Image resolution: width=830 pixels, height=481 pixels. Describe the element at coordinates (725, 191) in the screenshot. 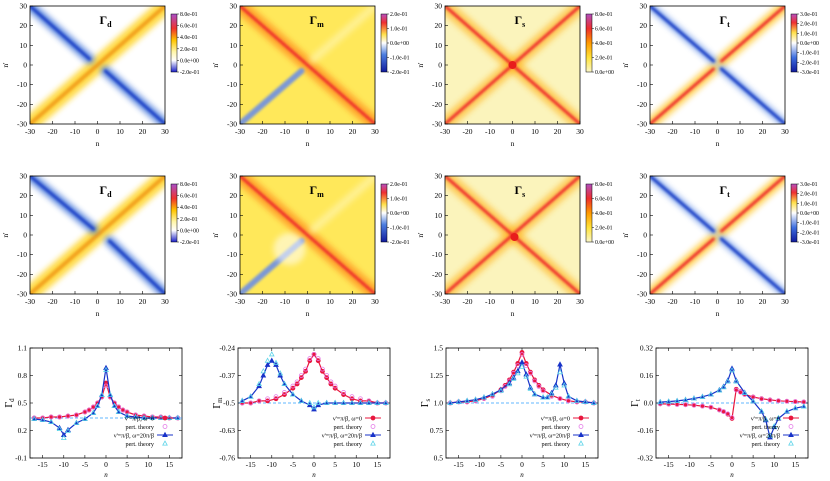

I see `heatmap-title: Γt` at that location.